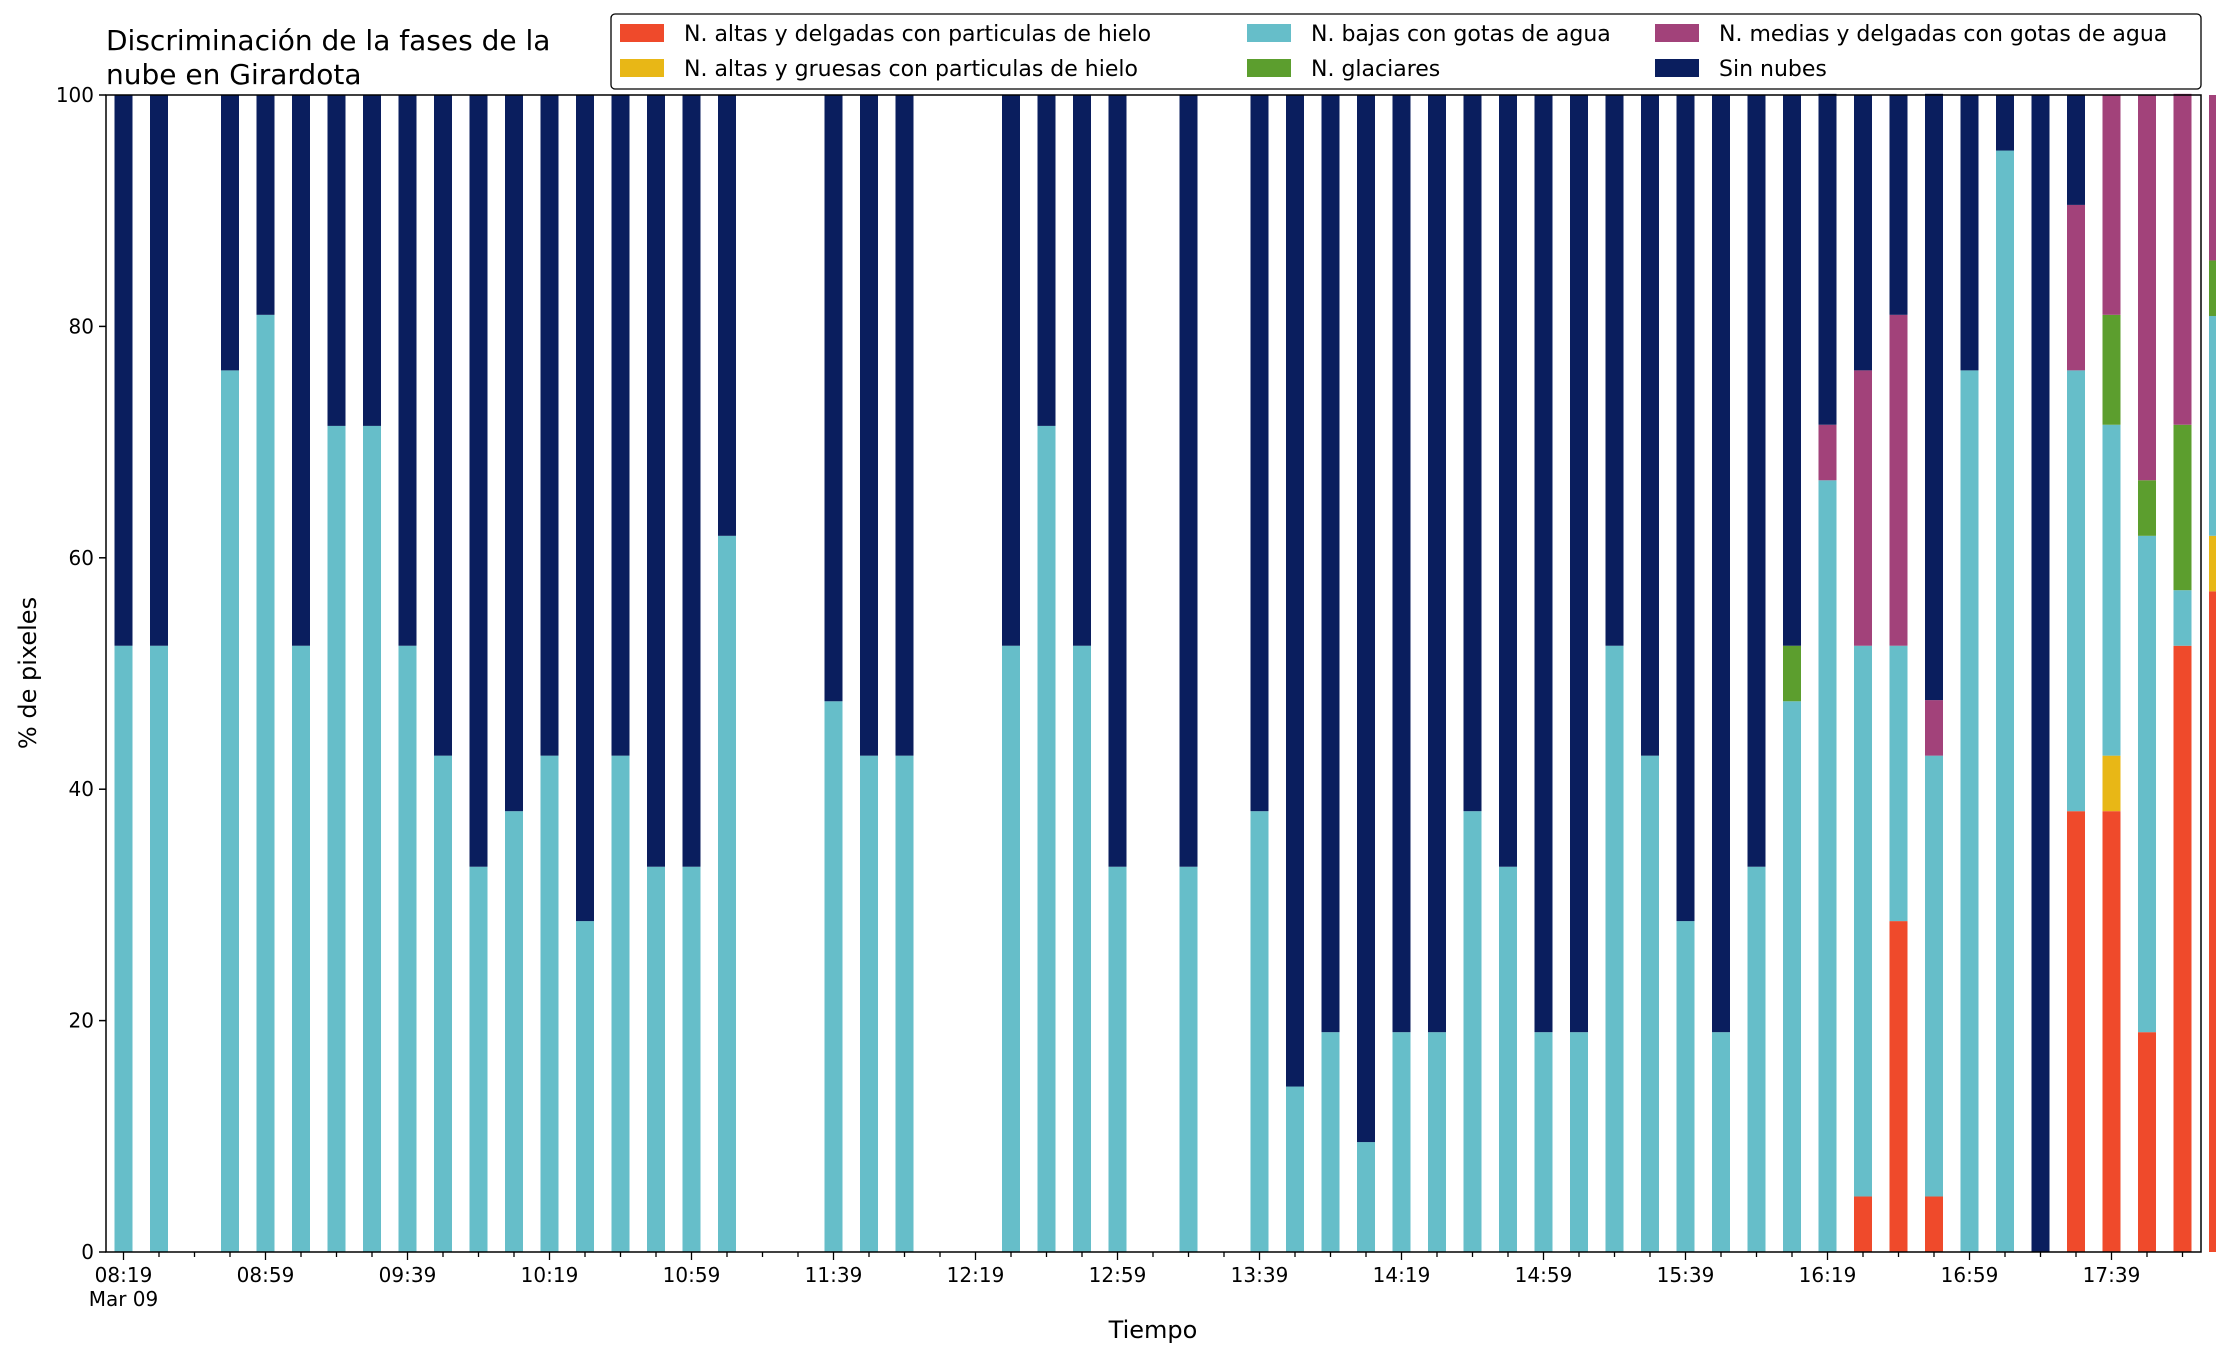 This screenshot has width=2216, height=1359. What do you see at coordinates (2112, 1275) in the screenshot?
I see `x-tick-label: 17:39` at bounding box center [2112, 1275].